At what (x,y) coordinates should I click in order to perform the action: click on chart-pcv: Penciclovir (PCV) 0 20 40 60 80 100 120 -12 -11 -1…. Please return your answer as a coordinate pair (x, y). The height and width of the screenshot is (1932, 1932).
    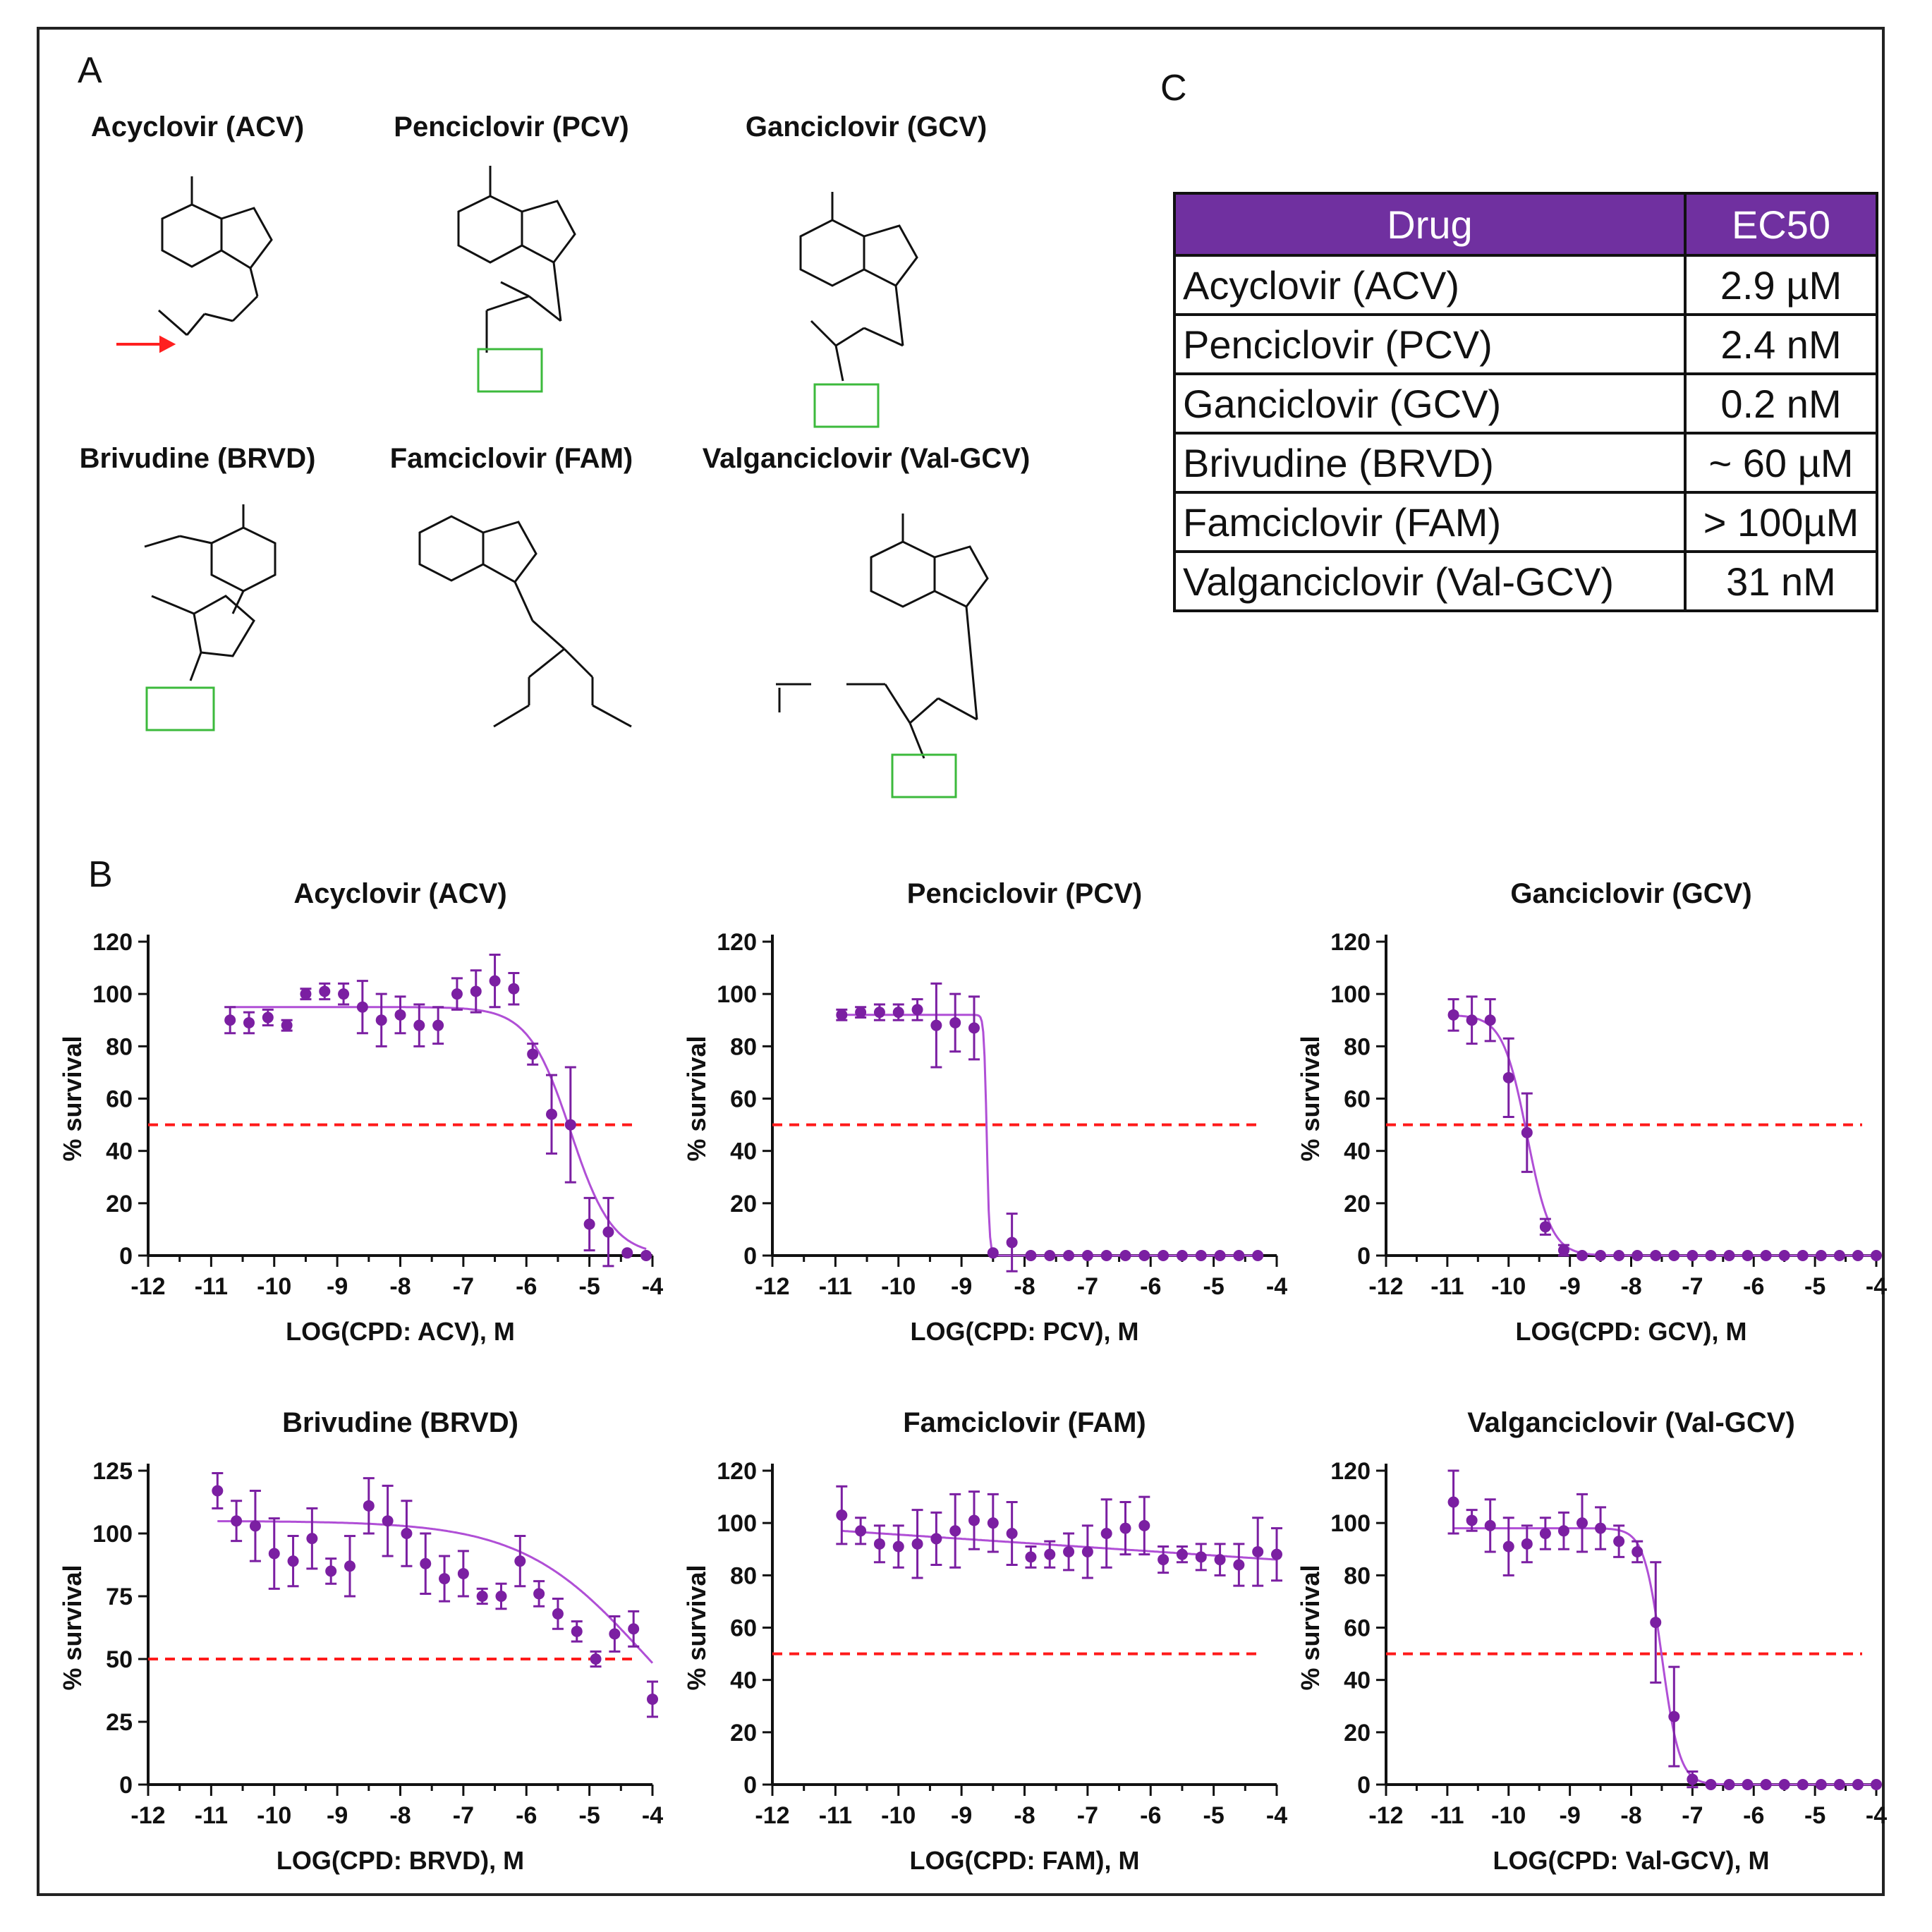
    Looking at the image, I should click on (984, 1112).